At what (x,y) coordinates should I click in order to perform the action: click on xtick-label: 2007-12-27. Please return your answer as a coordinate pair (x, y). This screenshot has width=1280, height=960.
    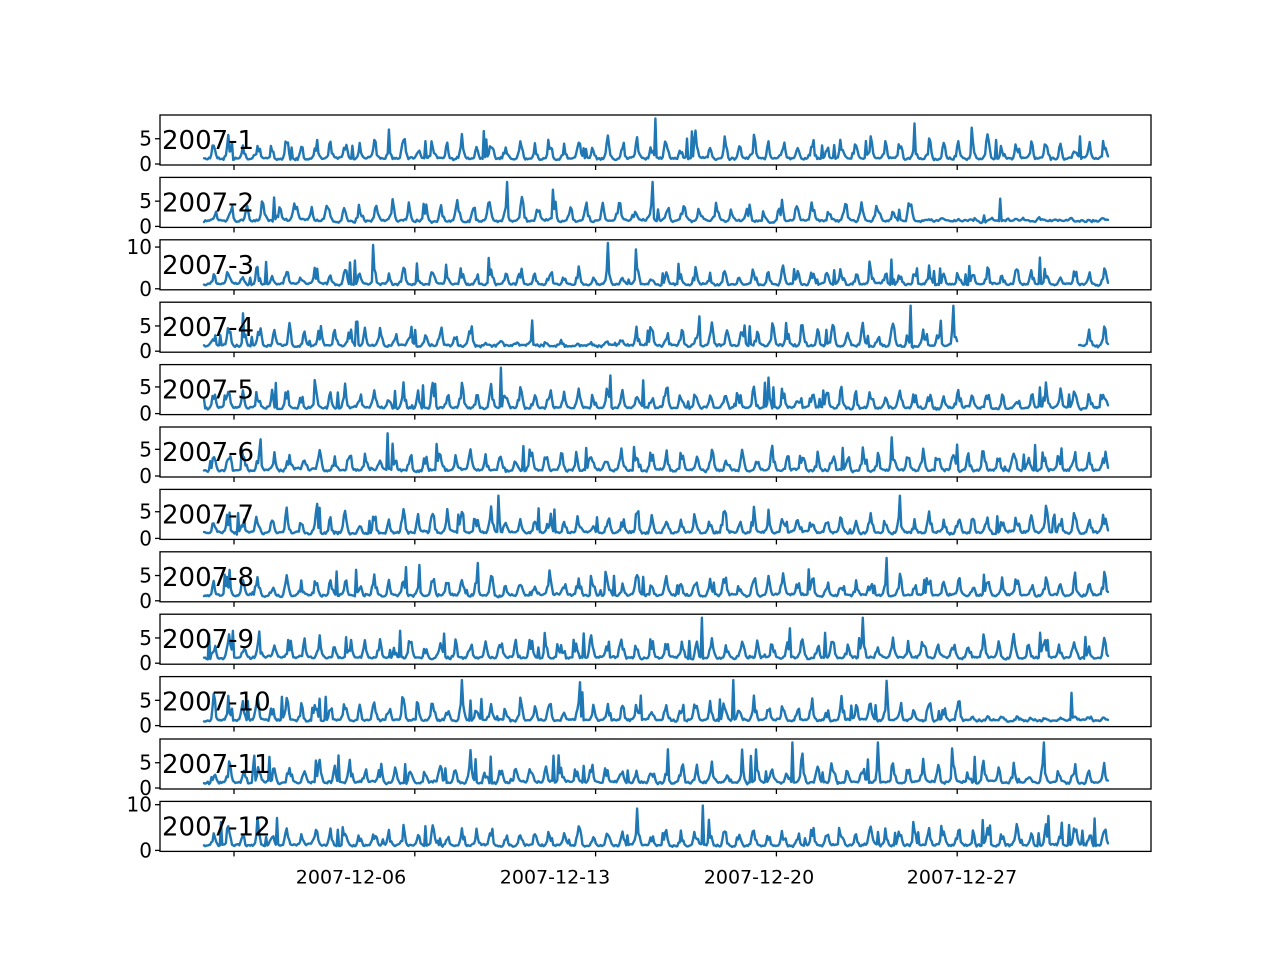
    Looking at the image, I should click on (962, 877).